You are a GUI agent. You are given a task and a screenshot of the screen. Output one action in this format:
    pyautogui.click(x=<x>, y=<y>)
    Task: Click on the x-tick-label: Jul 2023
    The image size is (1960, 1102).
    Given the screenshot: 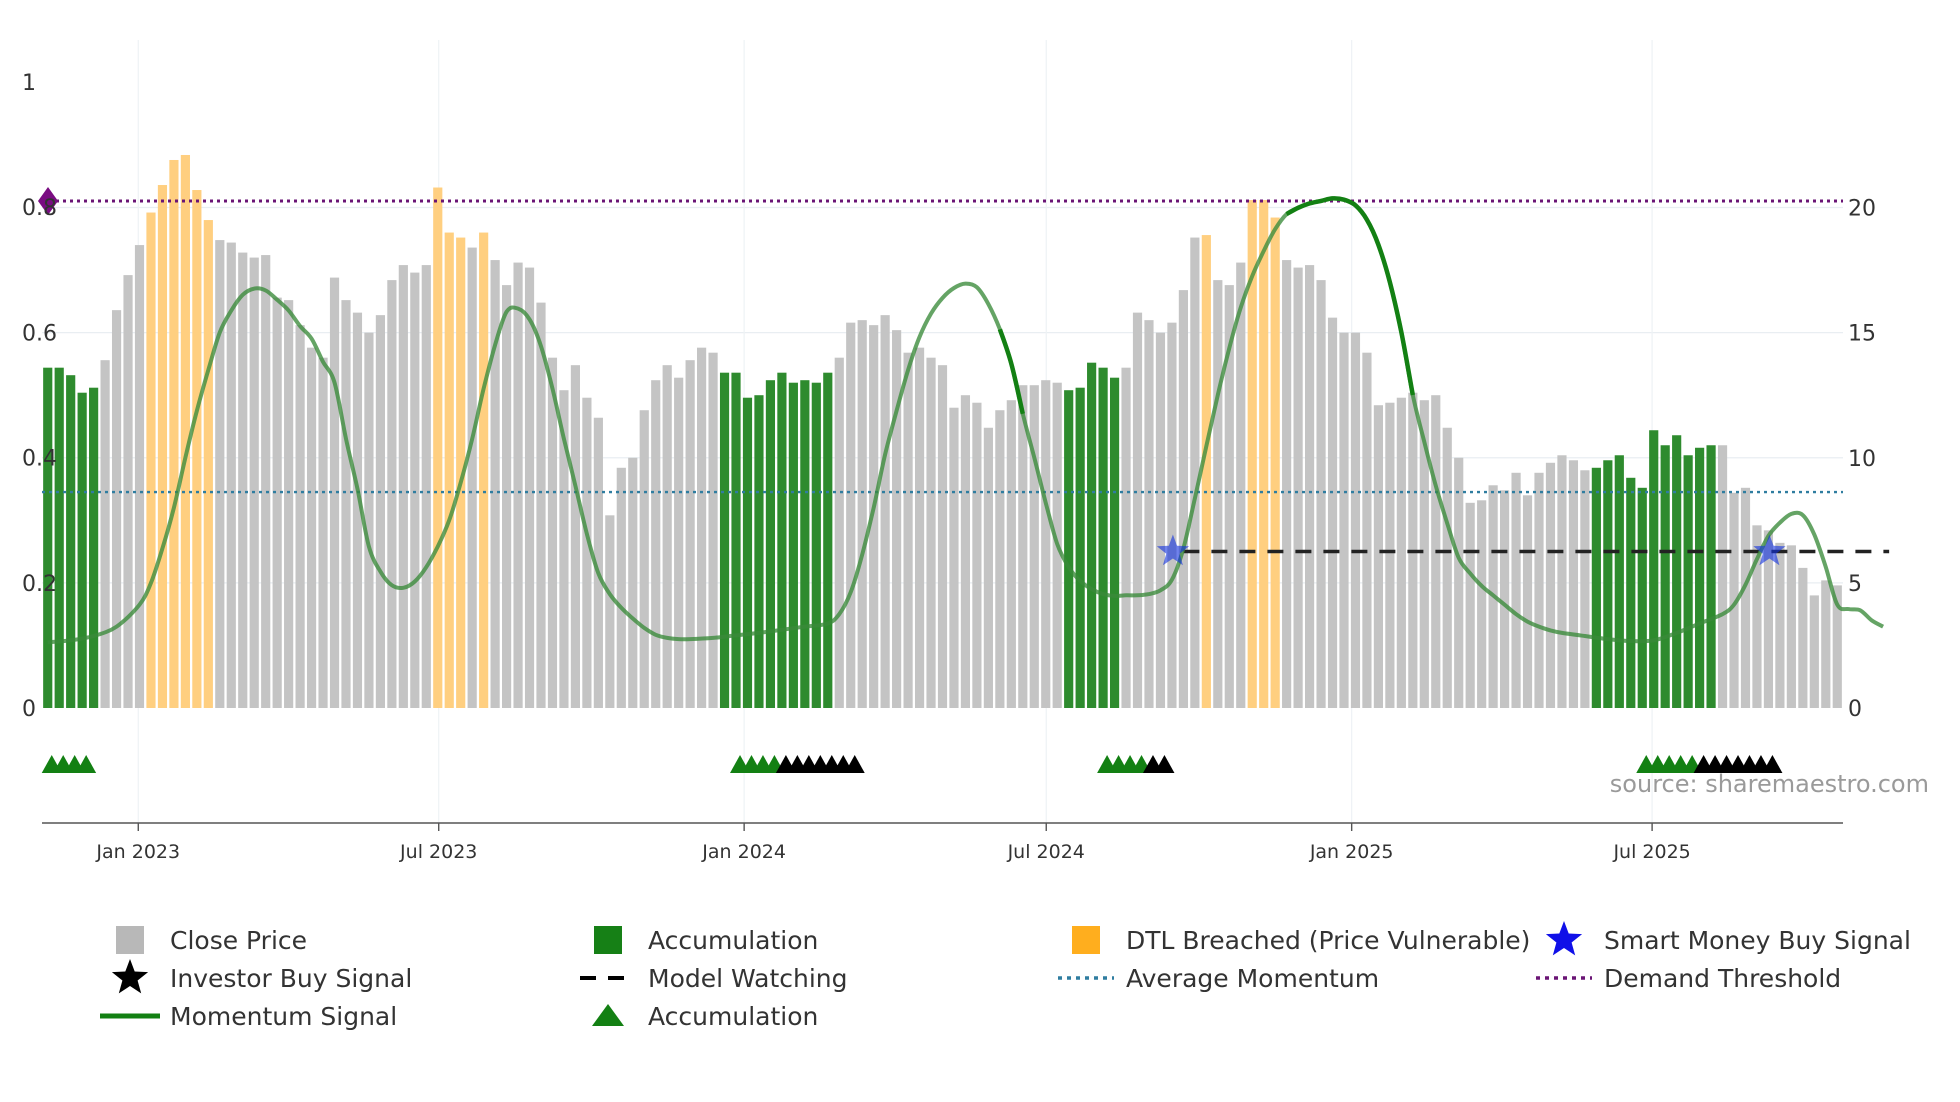 What is the action you would take?
    pyautogui.click(x=438, y=852)
    